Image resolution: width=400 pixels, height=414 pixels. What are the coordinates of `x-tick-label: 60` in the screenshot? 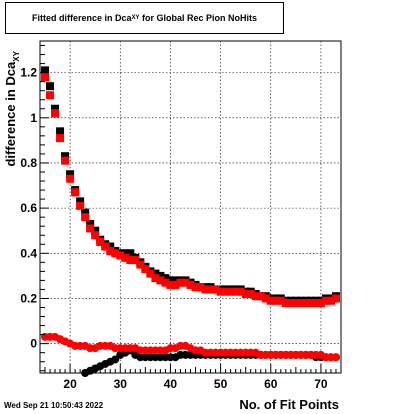 It's located at (271, 384).